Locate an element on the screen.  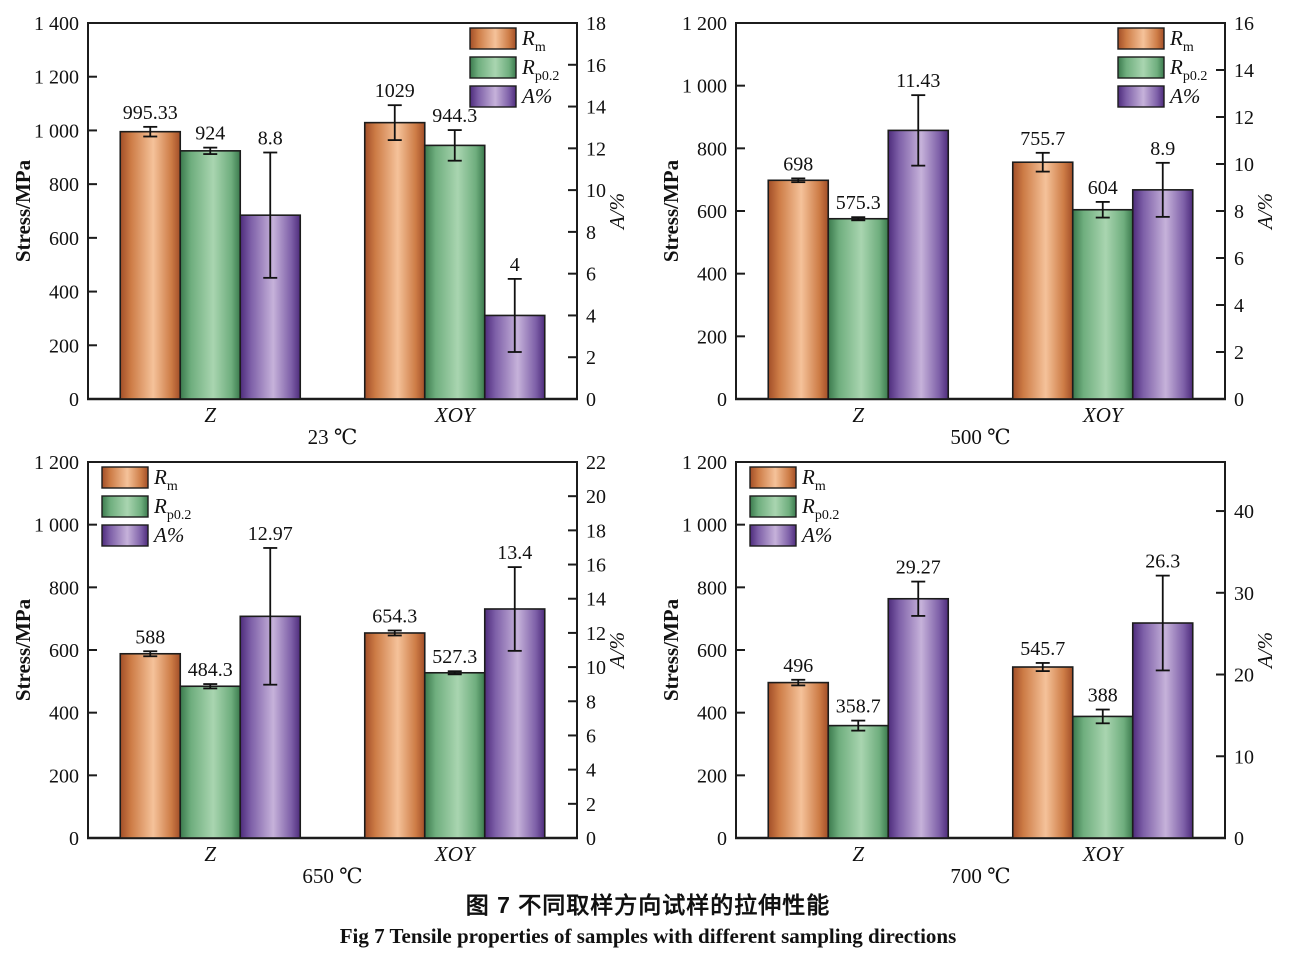
value-label-apct-xoy: 26.3 is located at coordinates (1162, 562).